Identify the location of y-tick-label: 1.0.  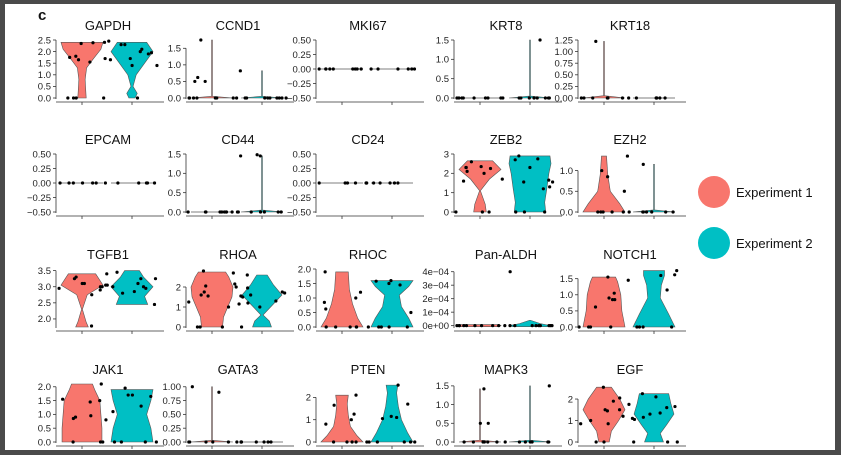
(566, 295).